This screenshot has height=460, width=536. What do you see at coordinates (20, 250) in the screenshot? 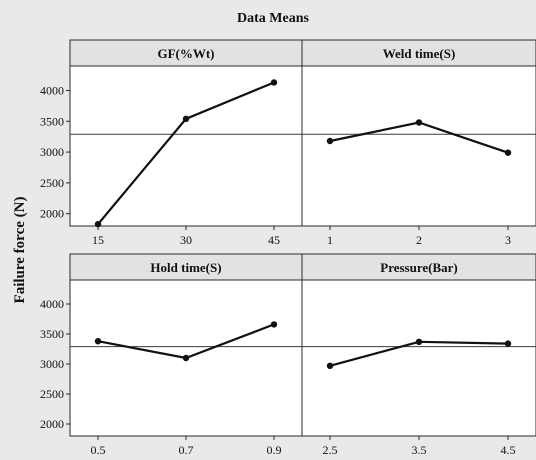
I see `y-axis-label: Failure force (N)` at bounding box center [20, 250].